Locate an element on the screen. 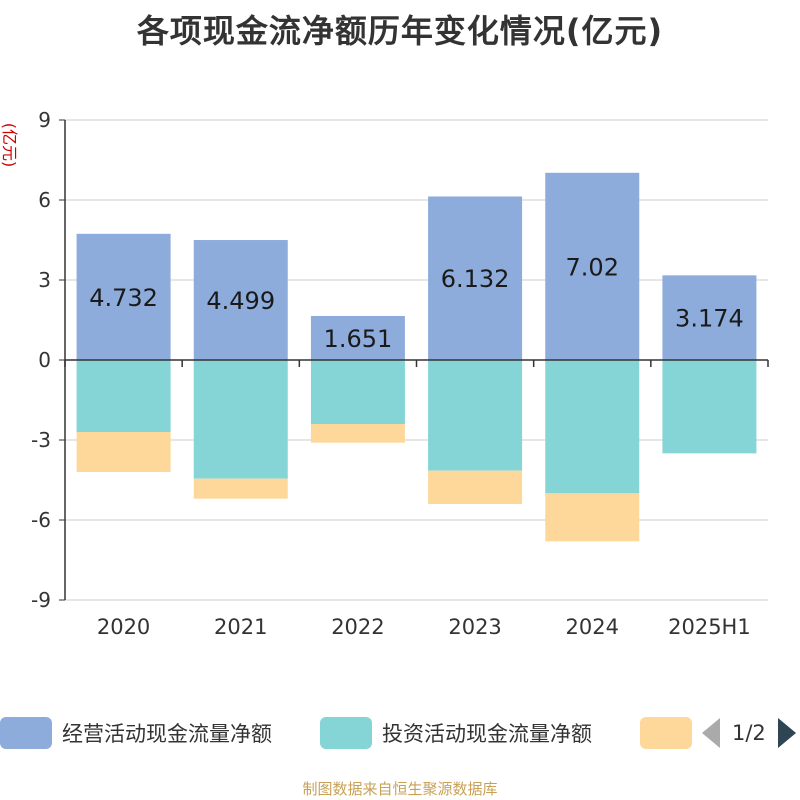 The image size is (800, 800). x-tick-label: 2025H1 is located at coordinates (709, 627).